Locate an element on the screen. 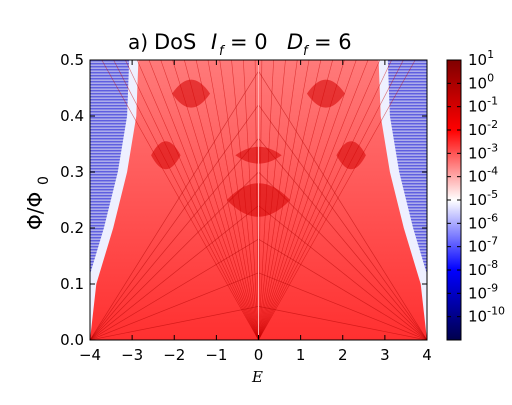 The height and width of the screenshot is (405, 512). colorbar-tick-exponent: 1 is located at coordinates (490, 54).